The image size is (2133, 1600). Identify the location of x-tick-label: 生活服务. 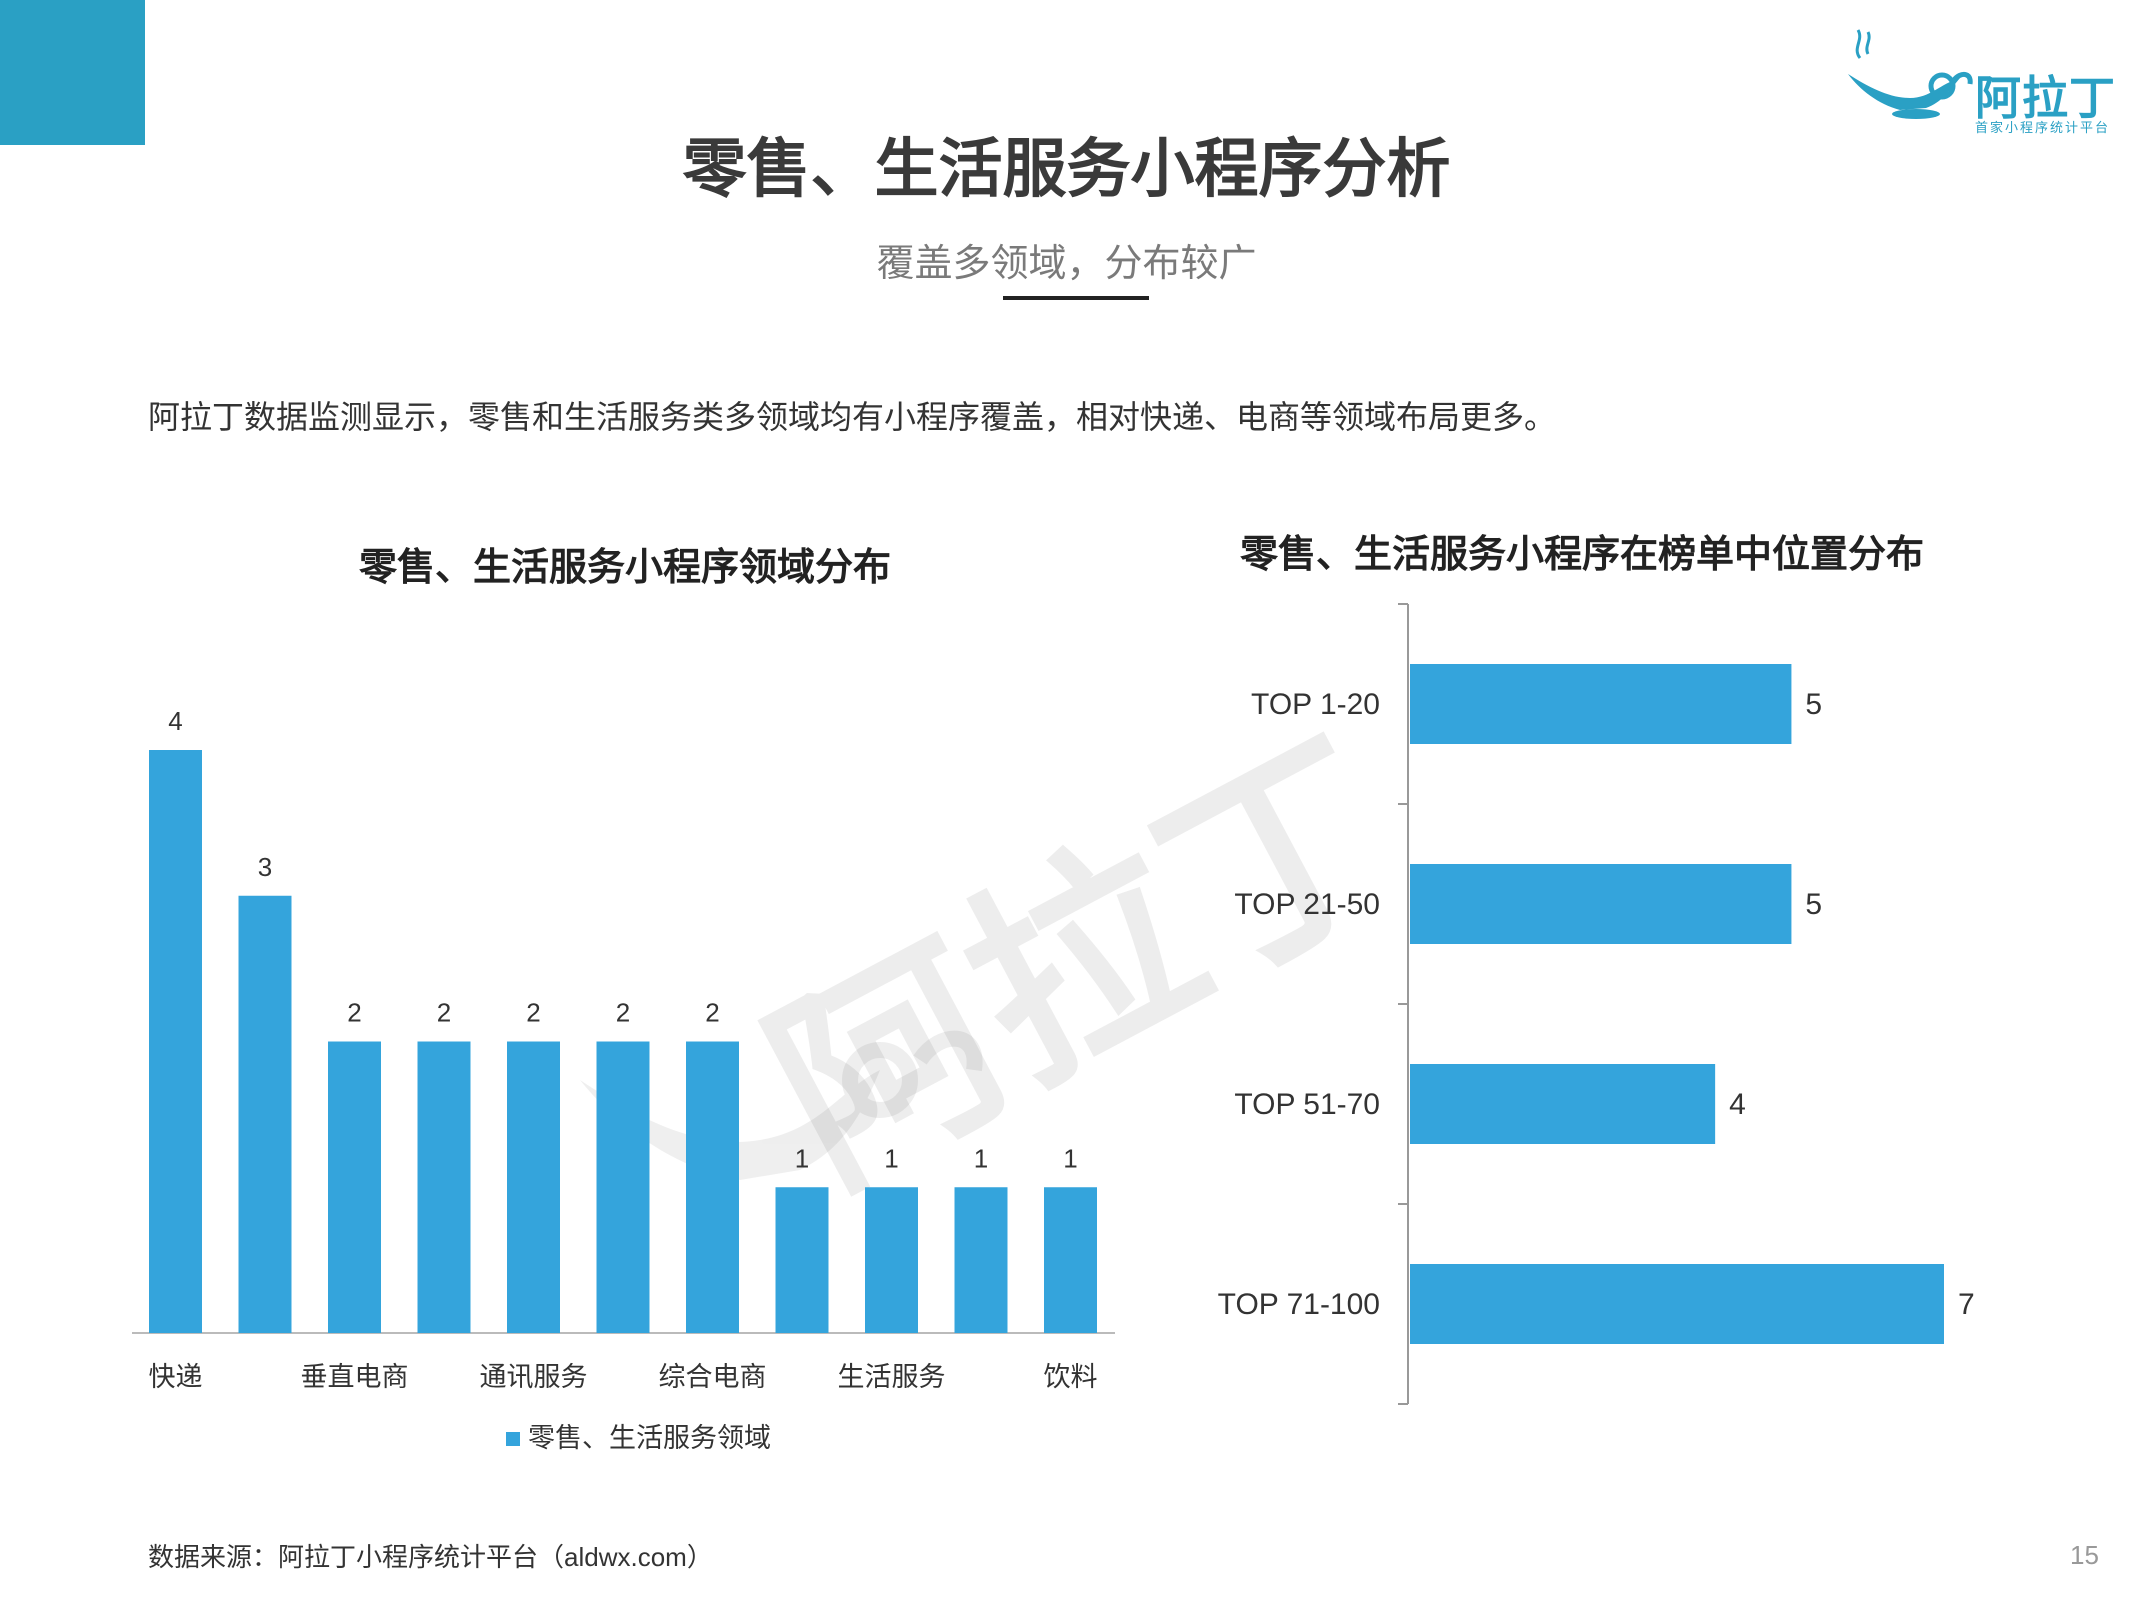
(892, 1377).